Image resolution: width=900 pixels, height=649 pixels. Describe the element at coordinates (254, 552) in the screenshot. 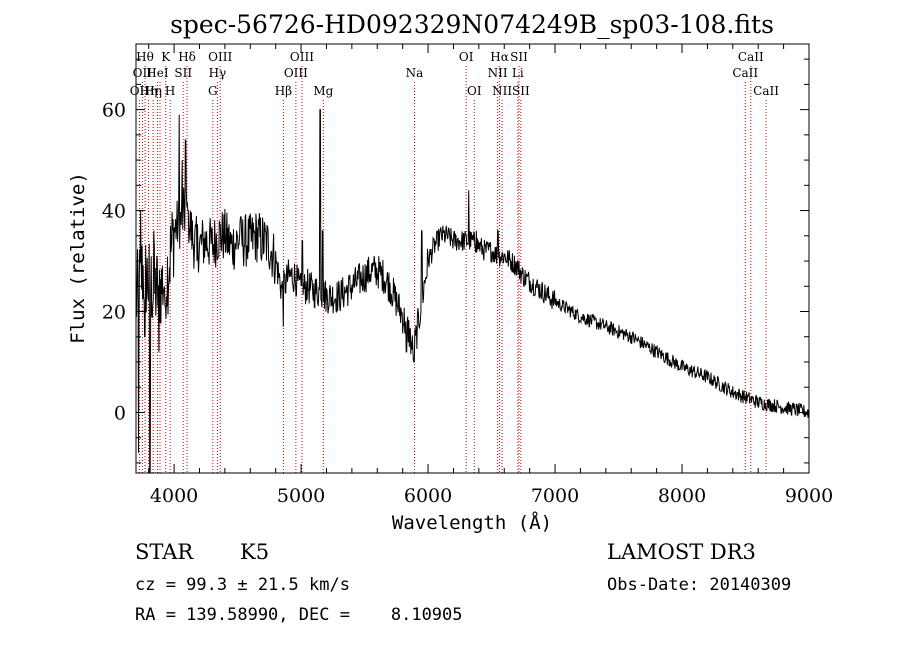

I see `object-subclass: K5` at that location.